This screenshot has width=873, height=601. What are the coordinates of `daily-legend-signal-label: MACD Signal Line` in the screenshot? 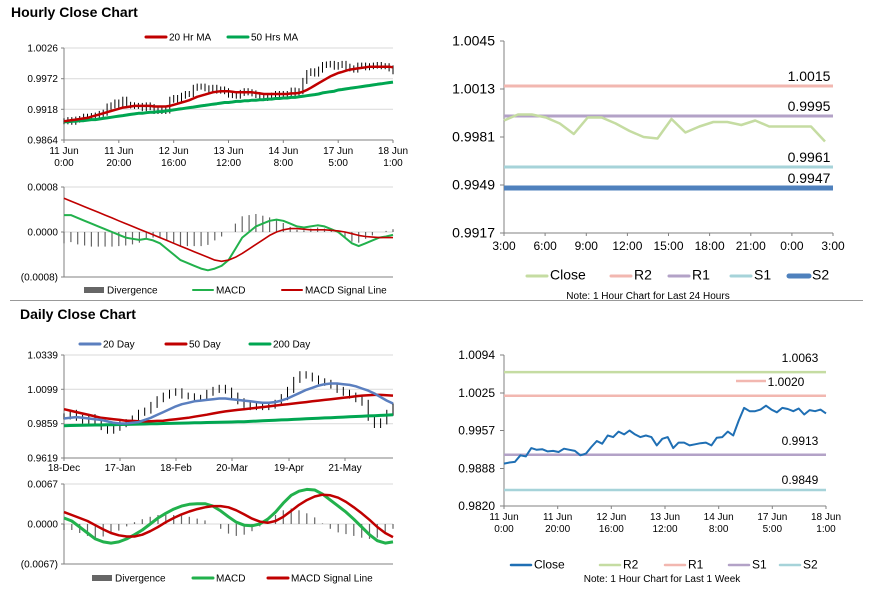 It's located at (332, 579).